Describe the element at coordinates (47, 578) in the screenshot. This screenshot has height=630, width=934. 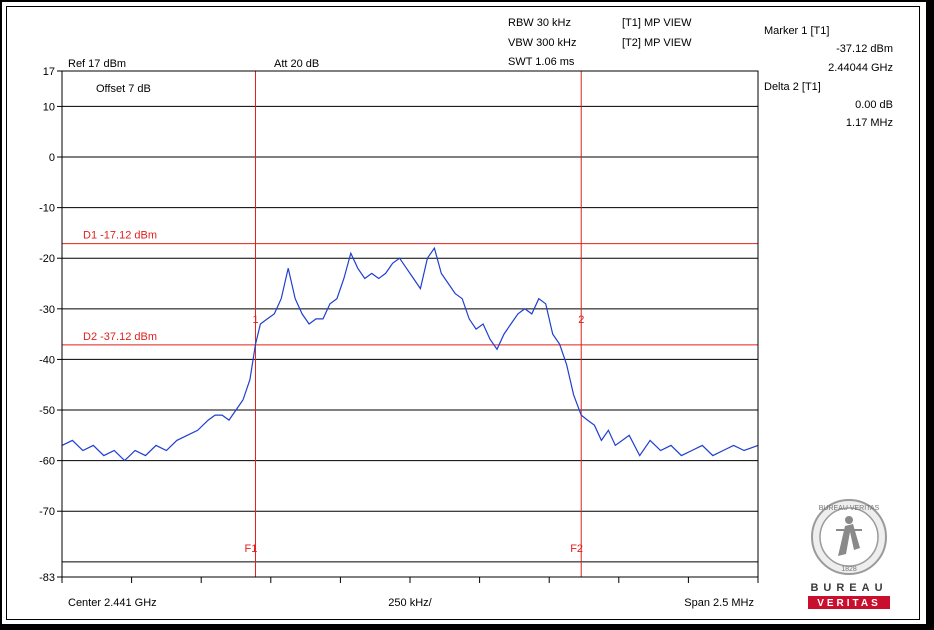
I see `y-tick-label: -83` at that location.